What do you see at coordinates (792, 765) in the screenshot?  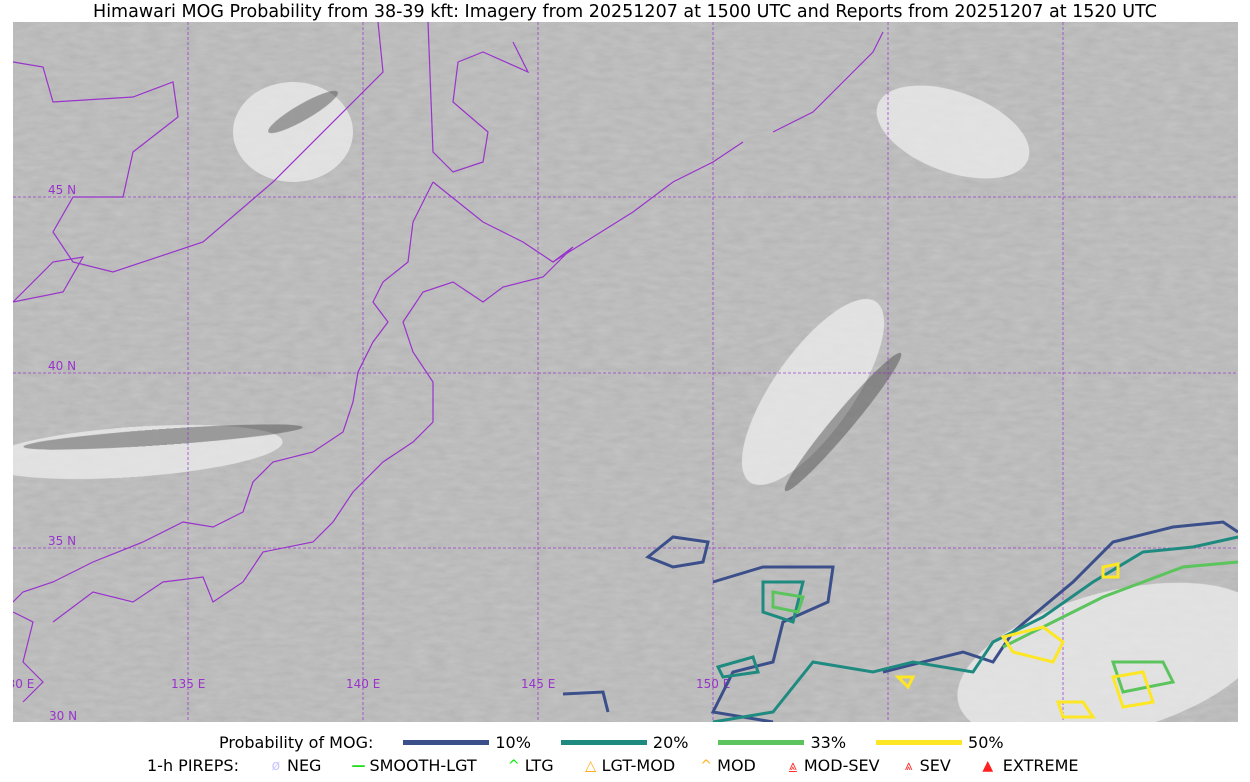 I see `double-caret-bar-icon: ⩓` at bounding box center [792, 765].